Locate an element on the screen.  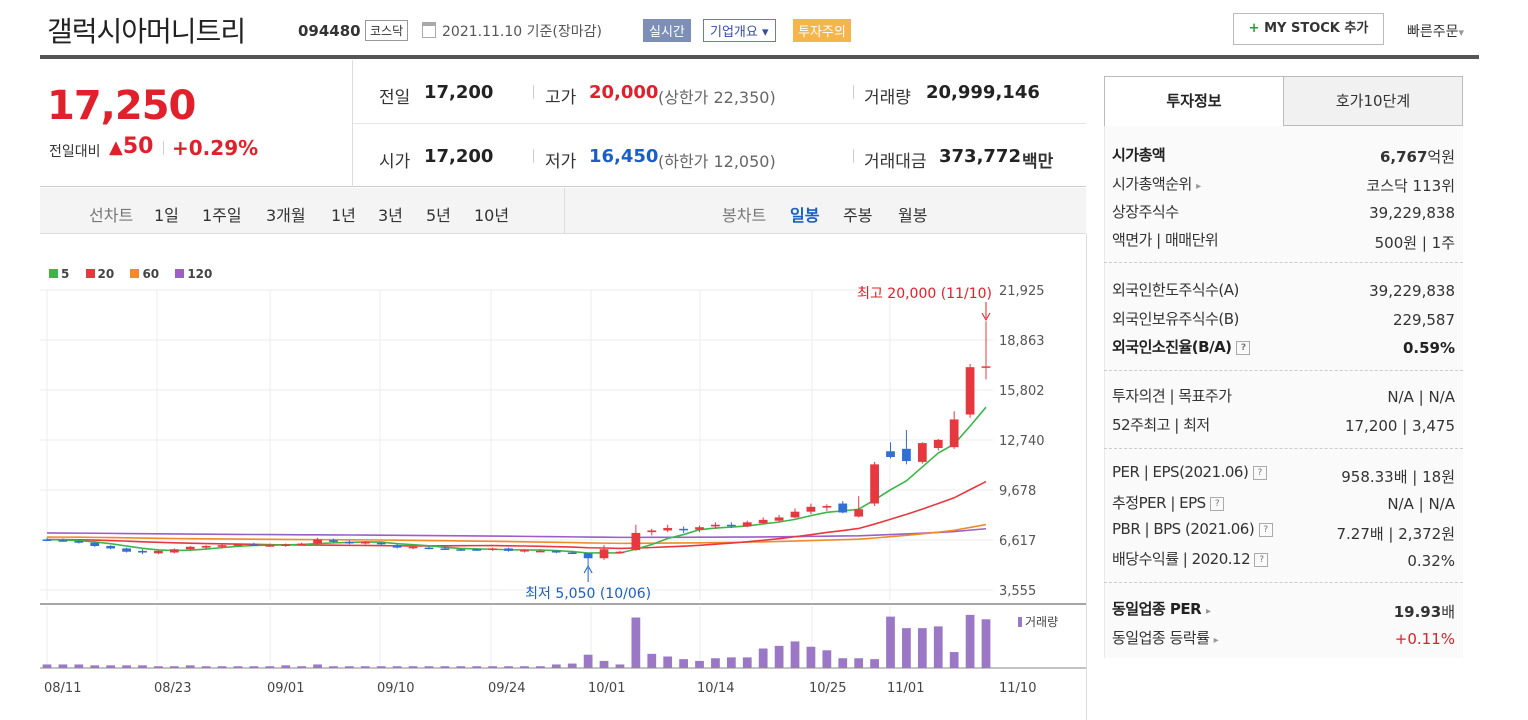
chart-period-bar is located at coordinates (563, 211).